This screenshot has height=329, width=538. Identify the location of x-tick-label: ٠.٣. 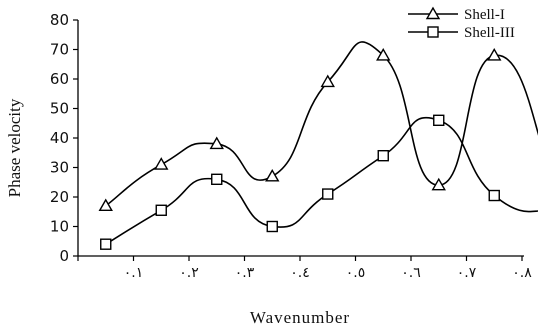
(245, 273).